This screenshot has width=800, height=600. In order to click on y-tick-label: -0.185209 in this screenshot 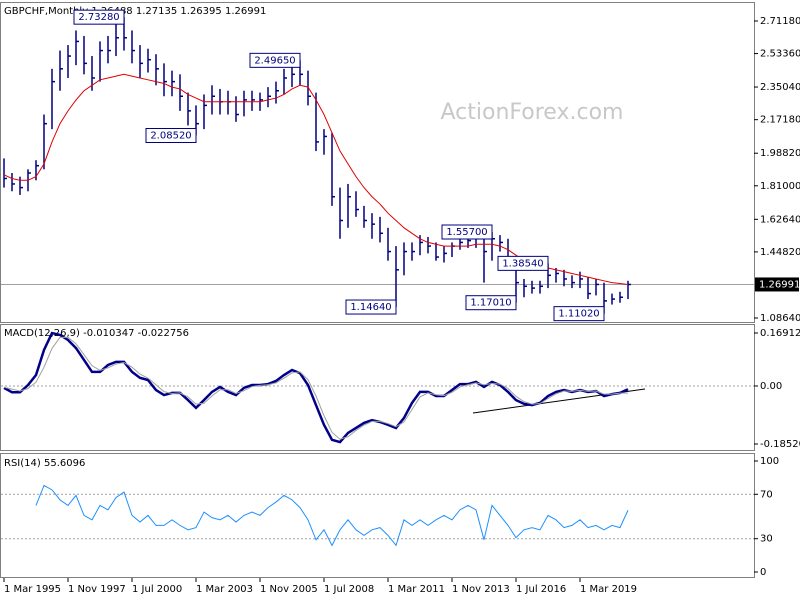, I will do `click(780, 444)`.